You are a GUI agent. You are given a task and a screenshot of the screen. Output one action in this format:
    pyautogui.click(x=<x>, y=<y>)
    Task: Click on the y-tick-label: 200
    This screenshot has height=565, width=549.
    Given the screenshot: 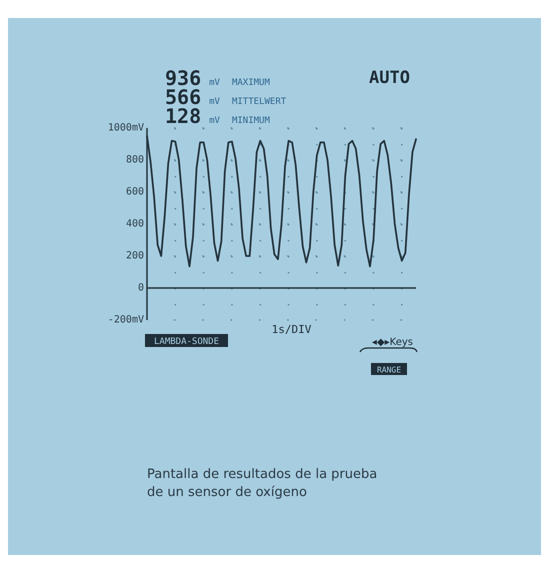 What is the action you would take?
    pyautogui.click(x=135, y=256)
    